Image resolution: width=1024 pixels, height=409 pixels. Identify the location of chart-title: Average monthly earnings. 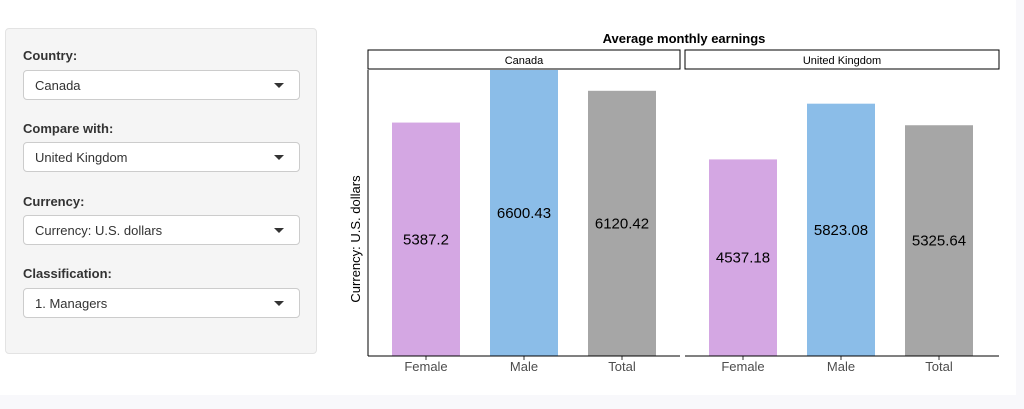
(684, 38).